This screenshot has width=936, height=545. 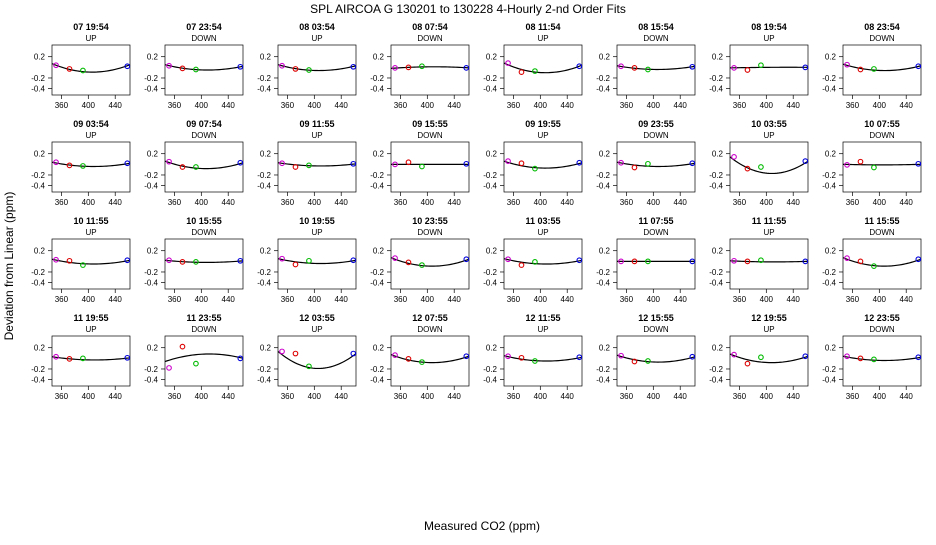 I want to click on panel-title: 11 23:55, so click(x=203, y=318).